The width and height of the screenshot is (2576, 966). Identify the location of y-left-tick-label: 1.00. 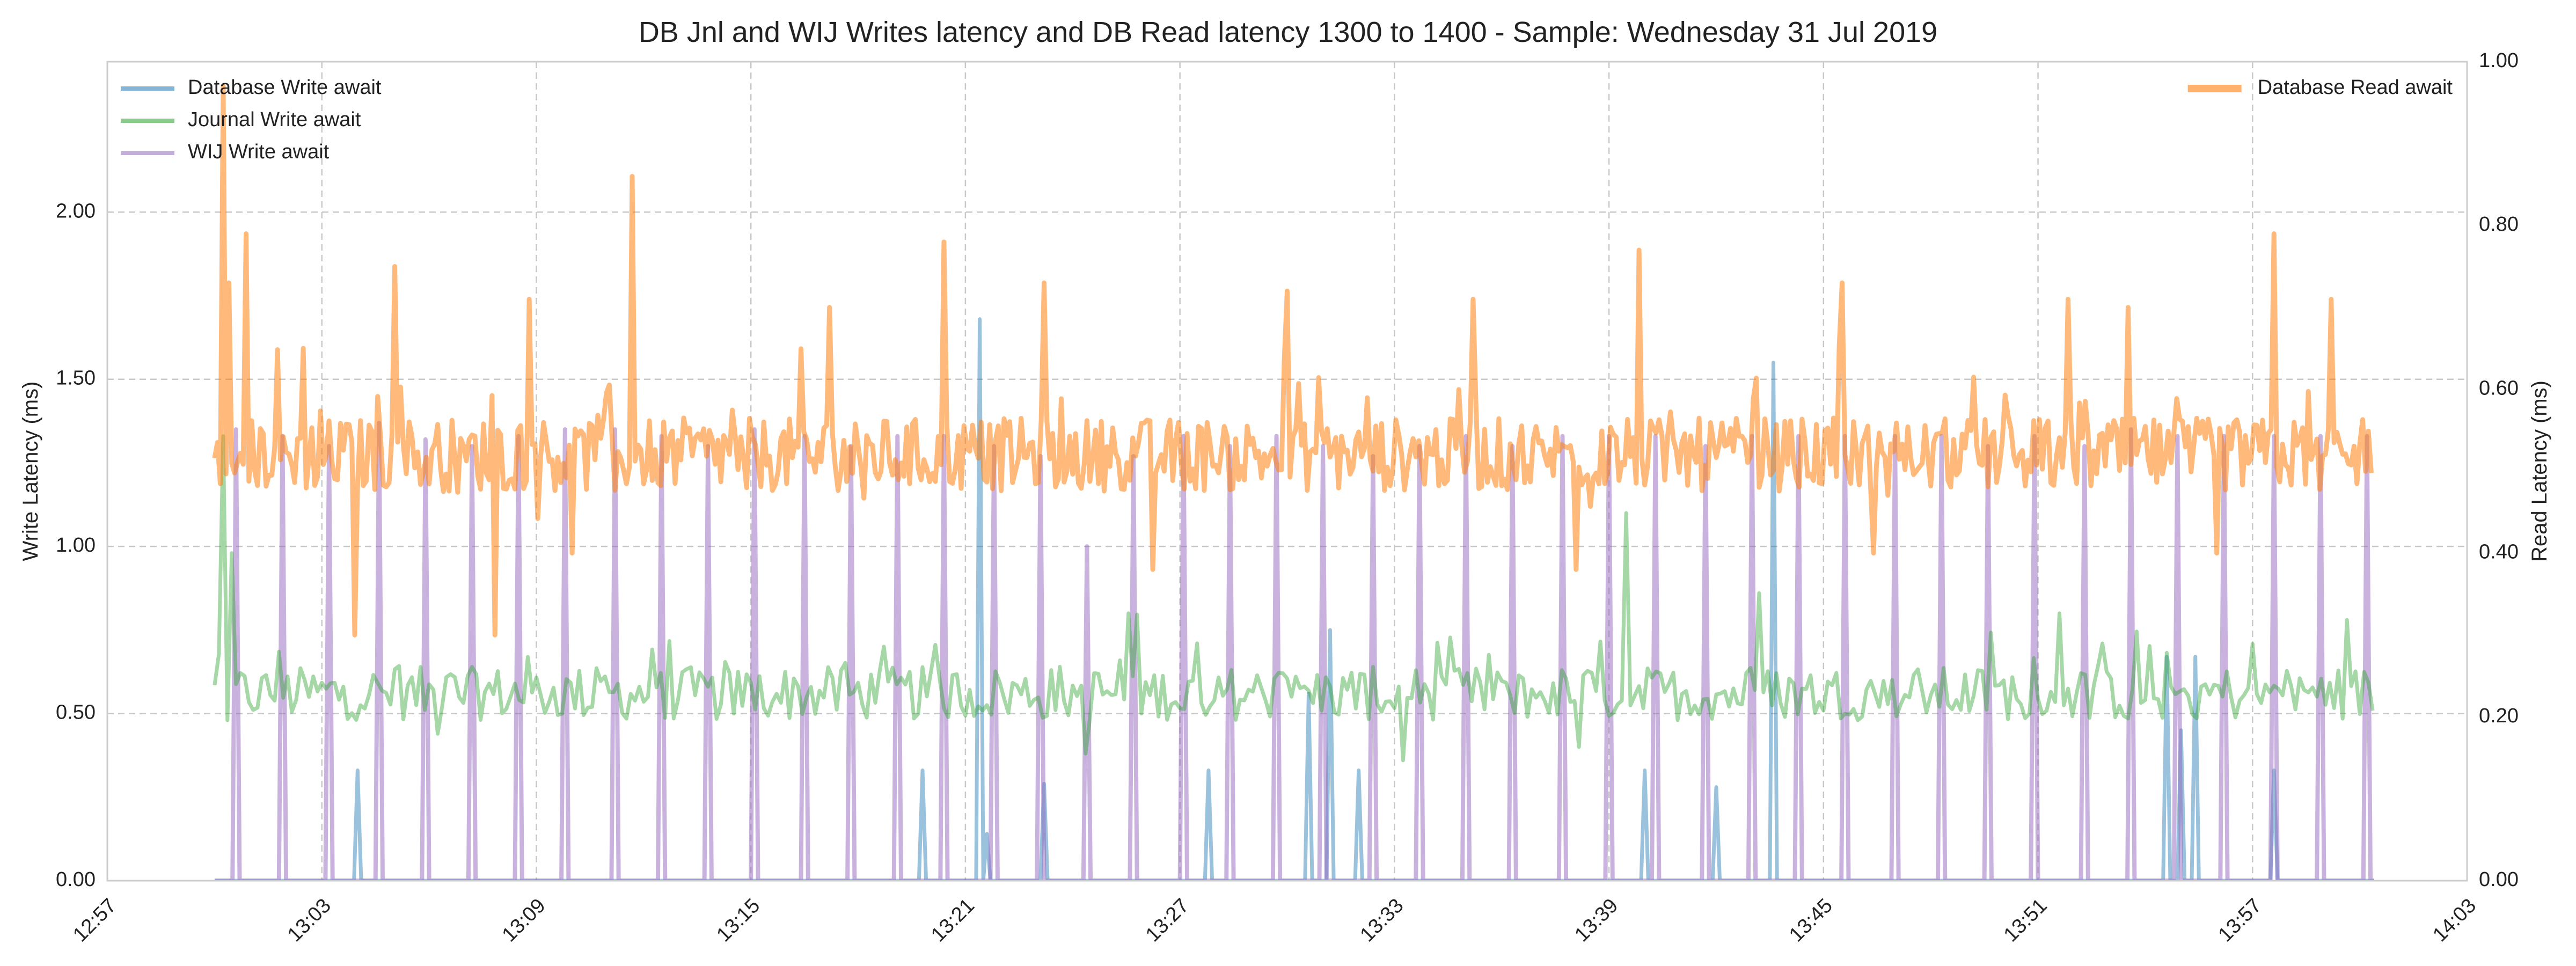
(76, 545).